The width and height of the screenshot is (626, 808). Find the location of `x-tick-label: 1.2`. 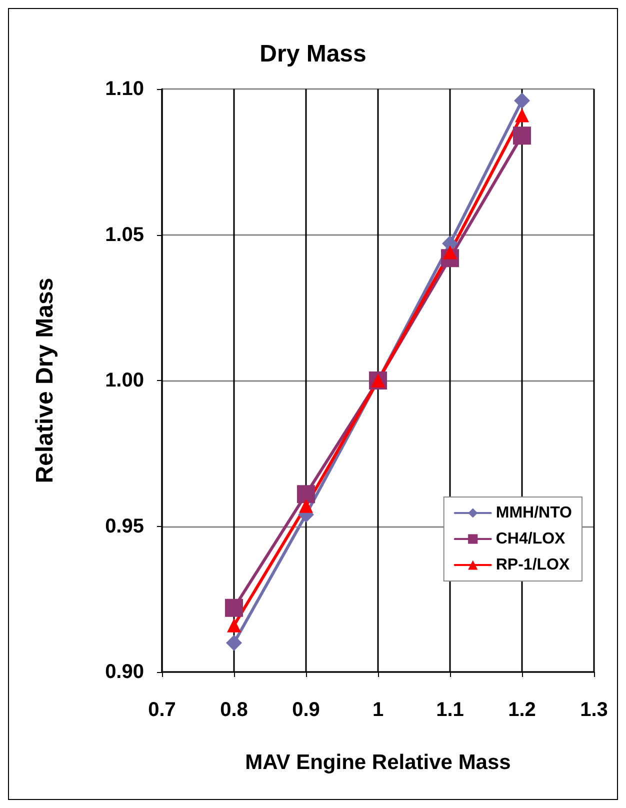

x-tick-label: 1.2 is located at coordinates (522, 710).